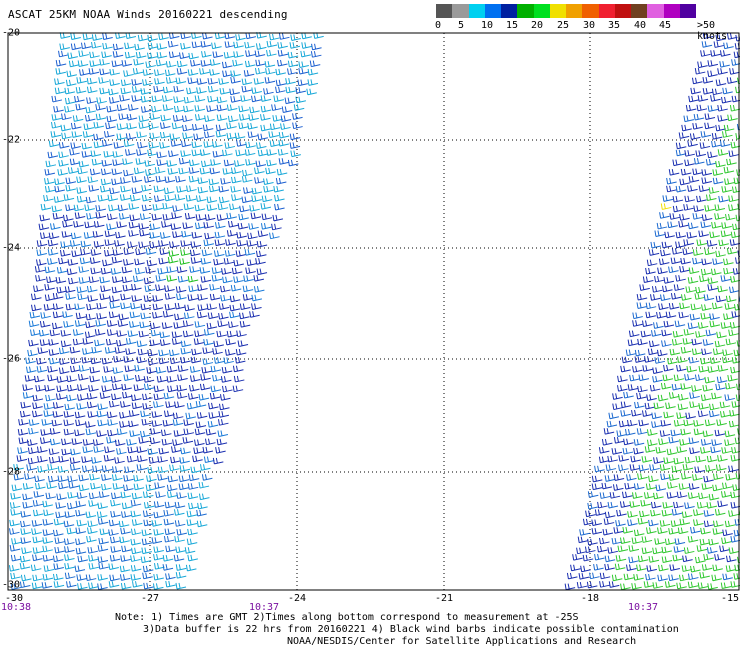 This screenshot has height=650, width=740. Describe the element at coordinates (640, 25) in the screenshot. I see `colorbar-label: 40` at that location.